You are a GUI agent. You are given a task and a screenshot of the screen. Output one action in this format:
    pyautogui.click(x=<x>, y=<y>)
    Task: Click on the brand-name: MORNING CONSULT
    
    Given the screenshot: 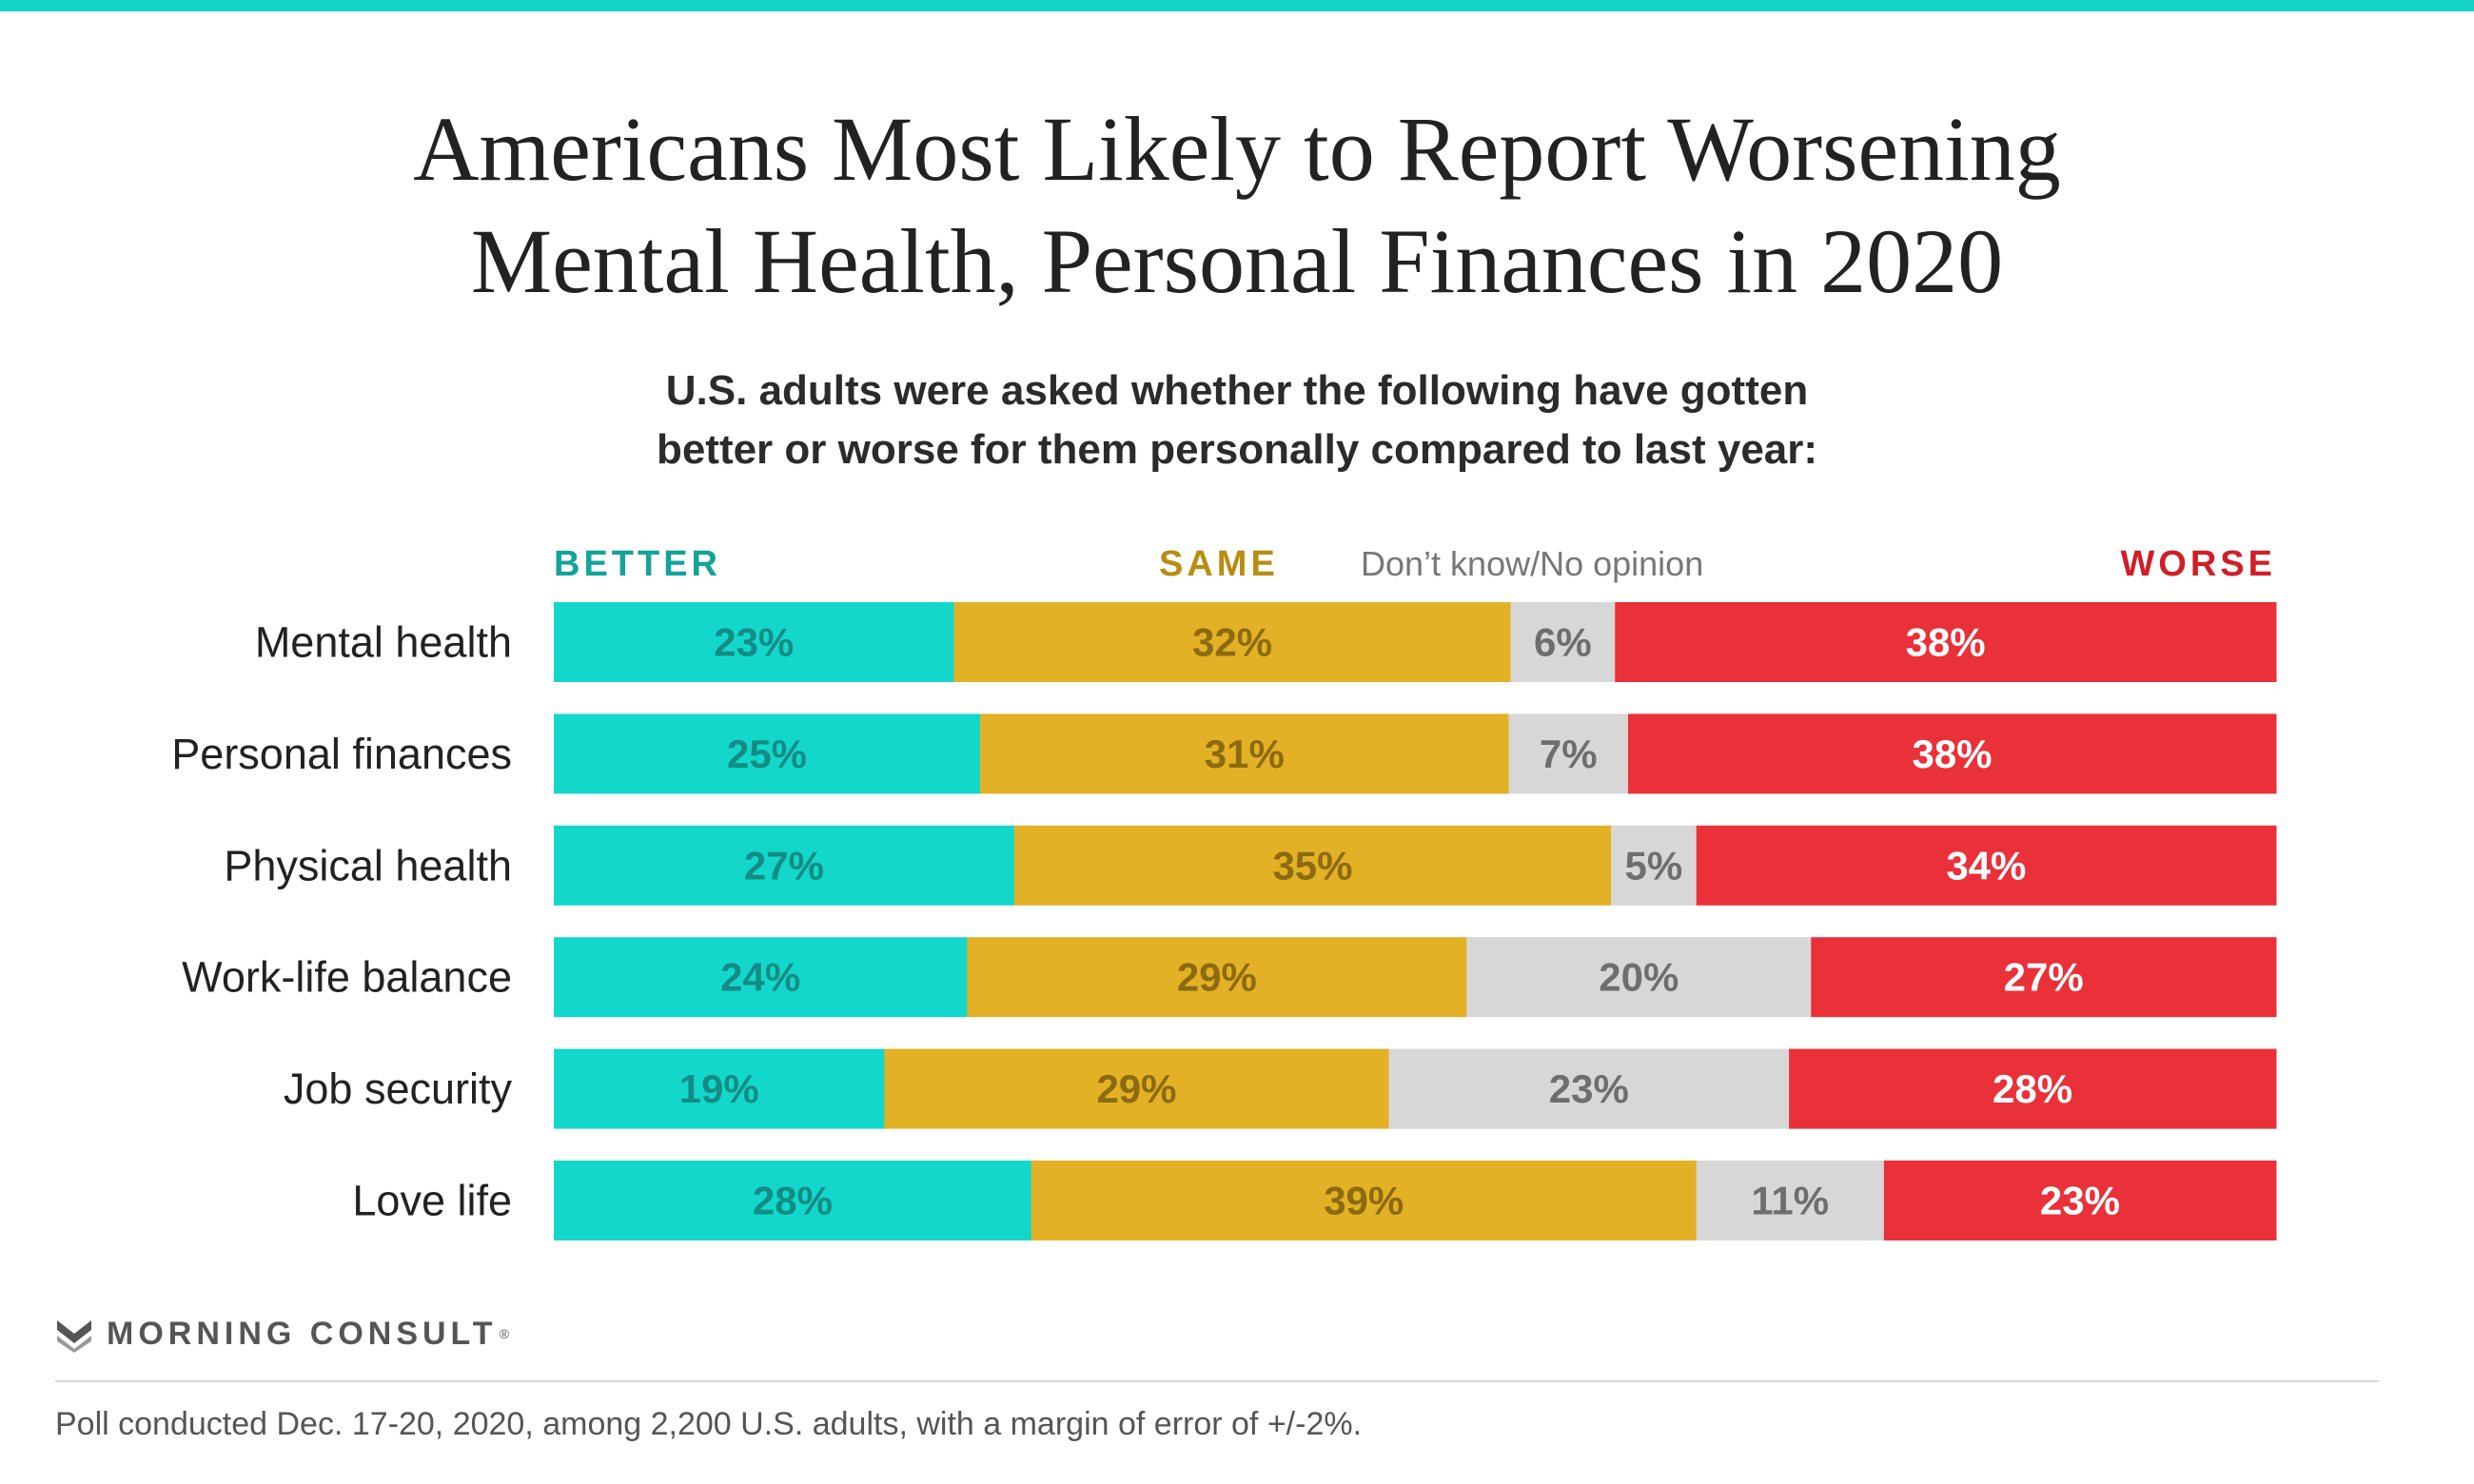 What is the action you would take?
    pyautogui.click(x=303, y=1333)
    